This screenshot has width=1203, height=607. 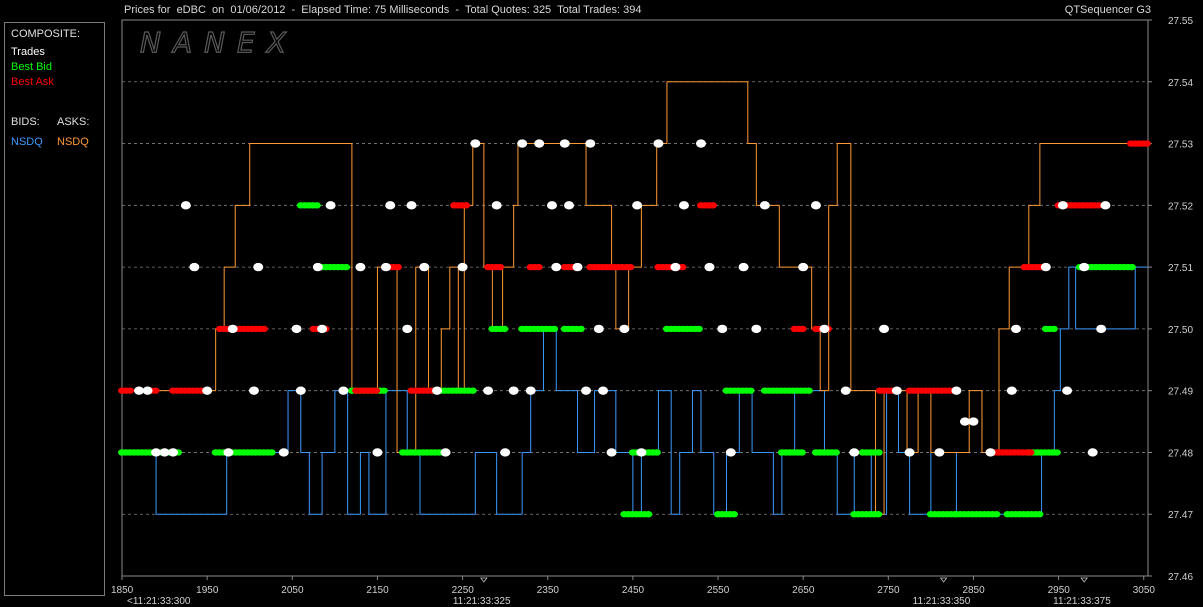 I want to click on y-tick-label: 27.55, so click(x=1180, y=21).